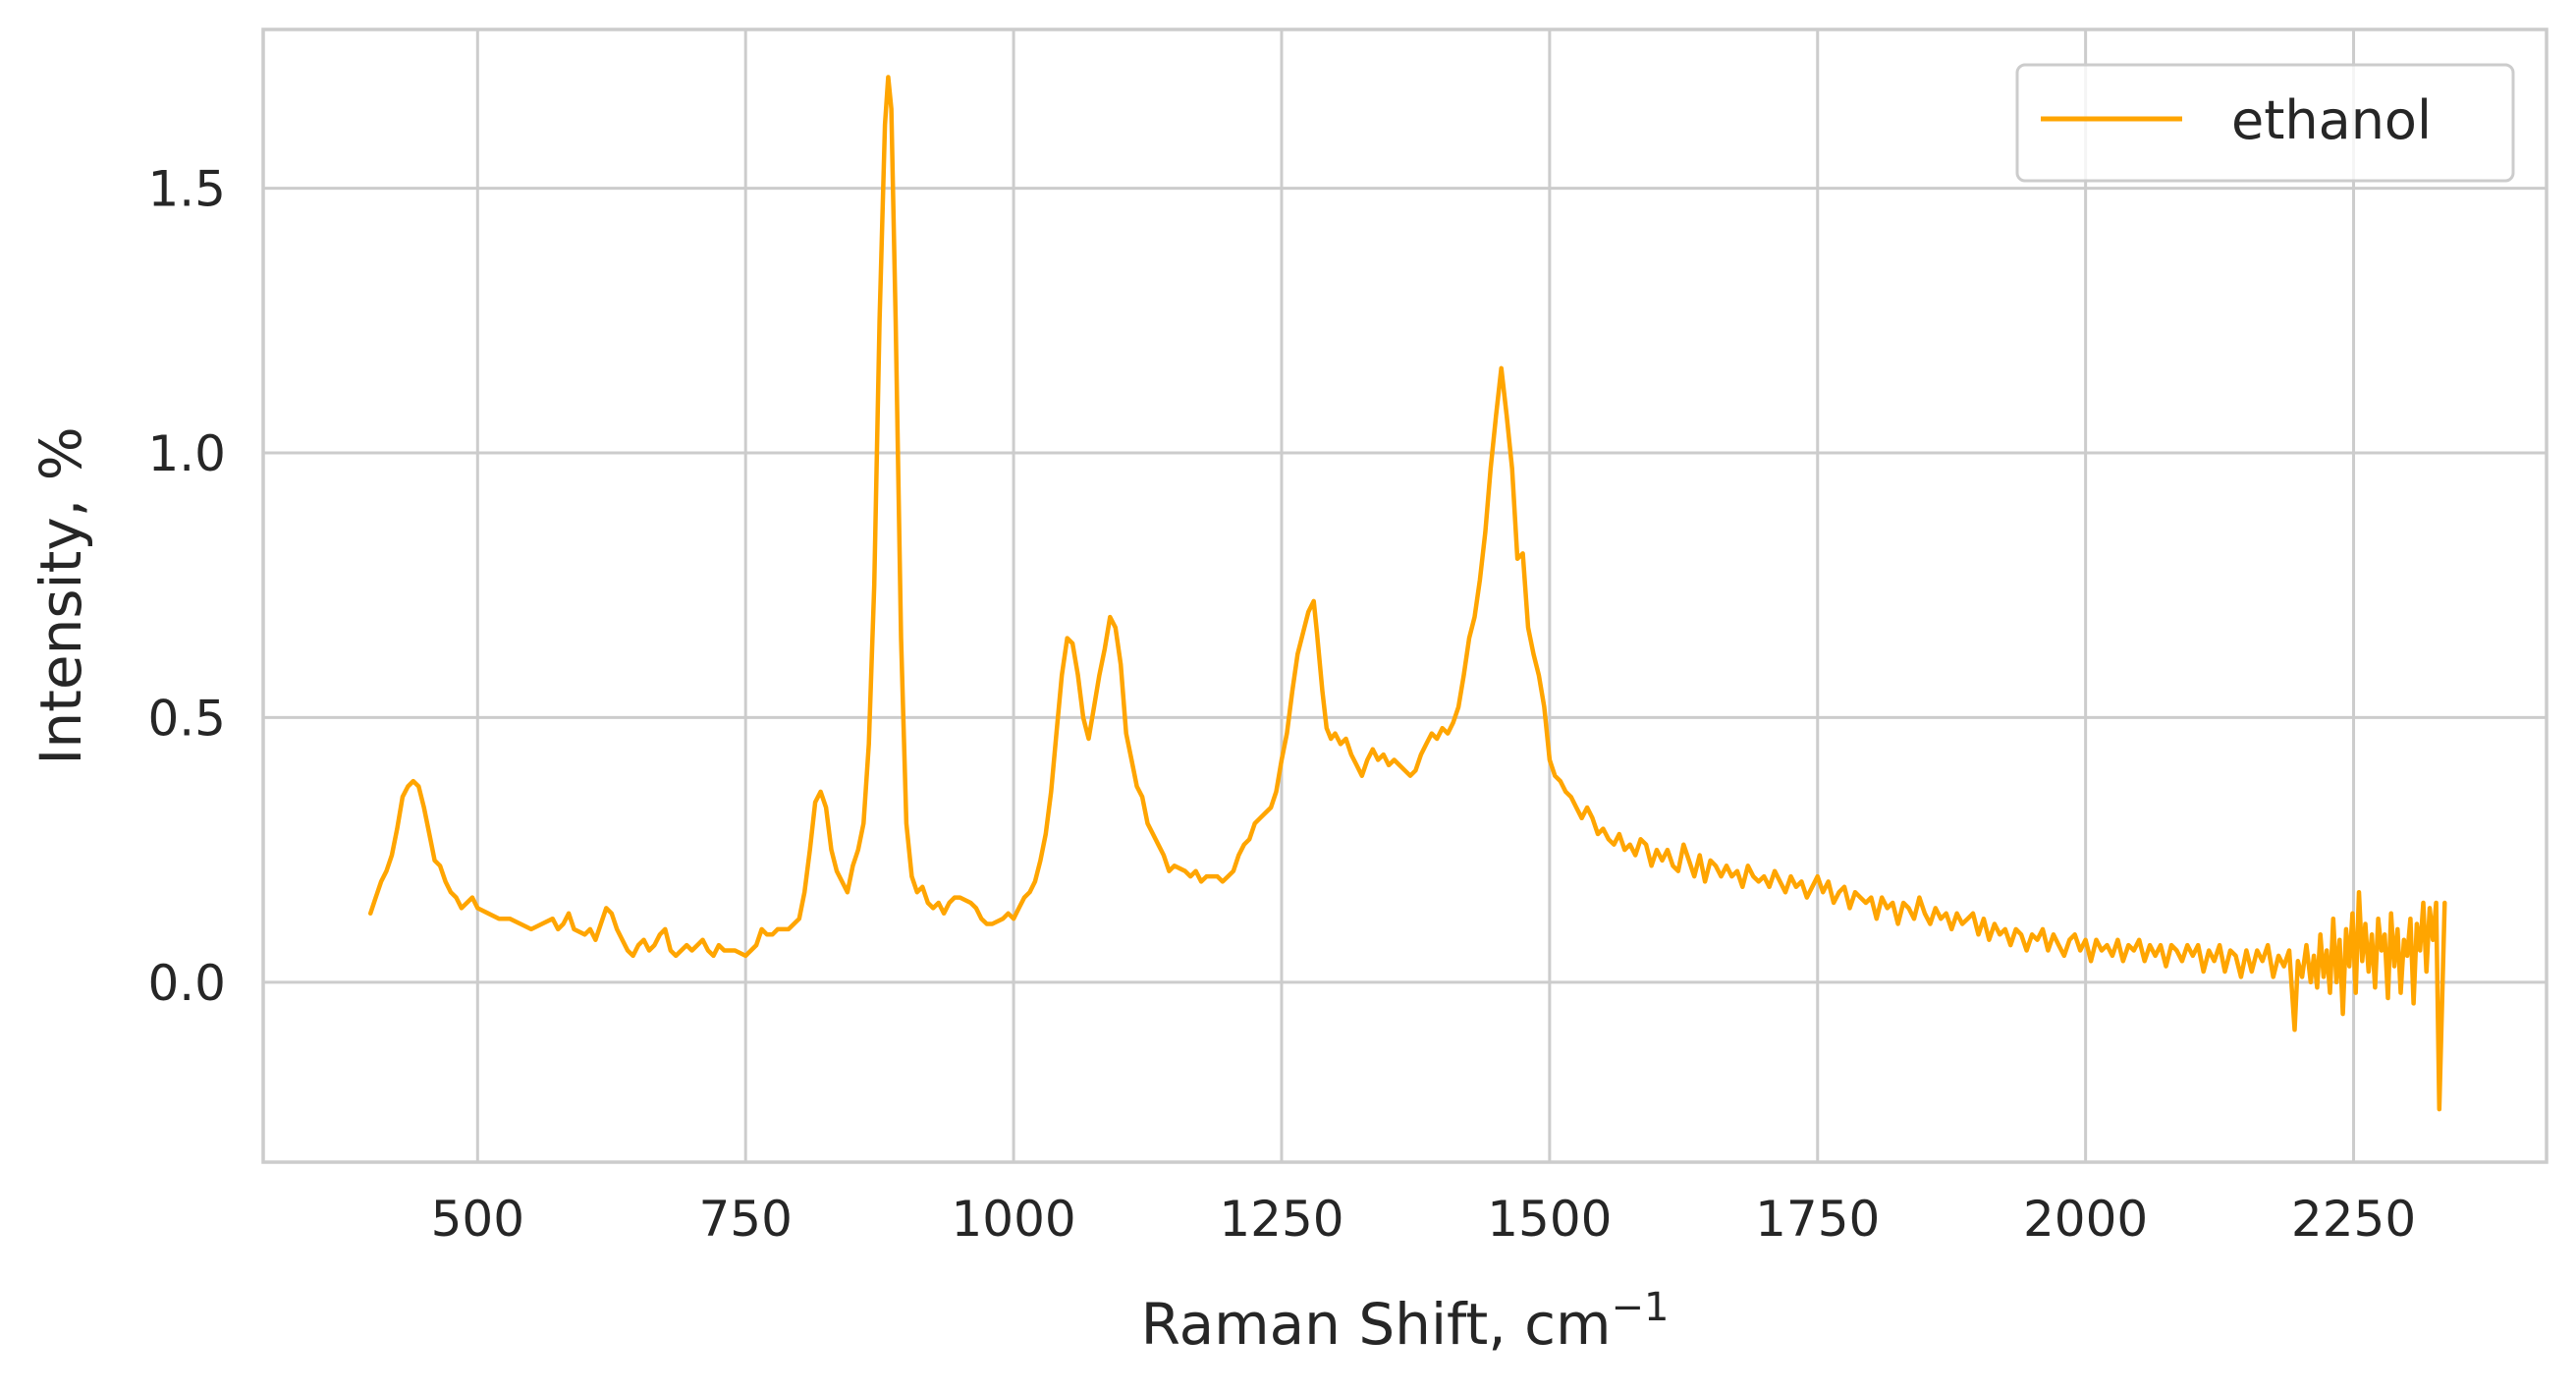 This screenshot has width=2576, height=1394. Describe the element at coordinates (1281, 1219) in the screenshot. I see `x-tick-label: 1250` at that location.